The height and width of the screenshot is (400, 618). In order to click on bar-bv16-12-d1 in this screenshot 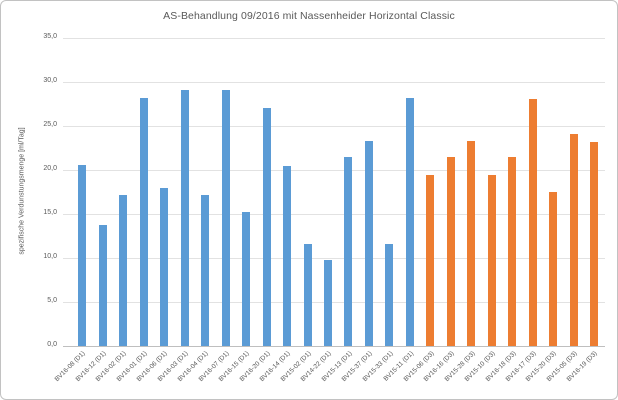, I will do `click(102, 285)`.